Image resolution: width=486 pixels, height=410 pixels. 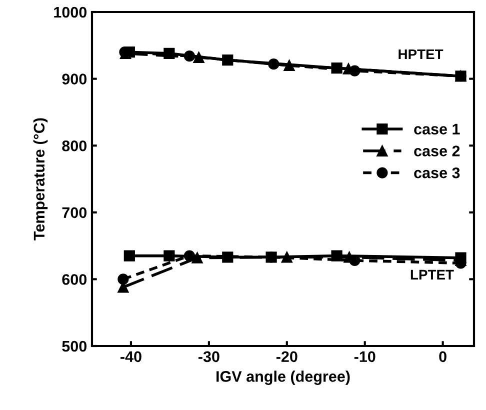 I want to click on legend-label: case 2, so click(x=437, y=151).